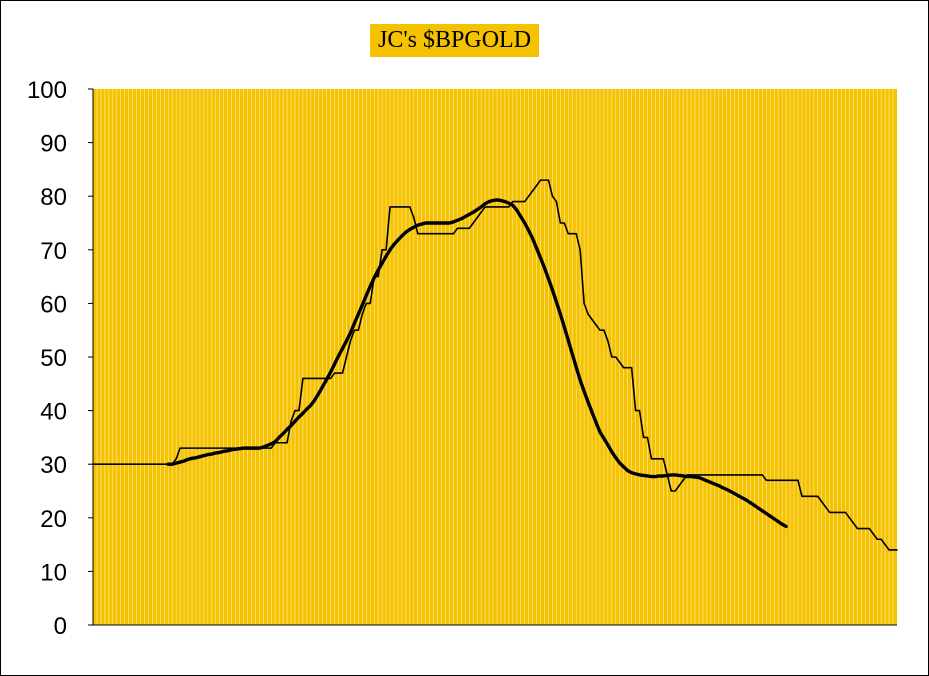  Describe the element at coordinates (53, 197) in the screenshot. I see `y-tick-label: 80` at that location.